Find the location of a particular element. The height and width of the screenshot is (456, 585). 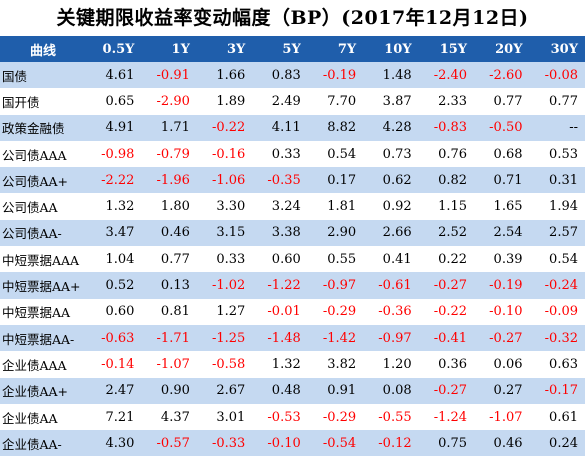

value-cell: 2.33 is located at coordinates (446, 101).